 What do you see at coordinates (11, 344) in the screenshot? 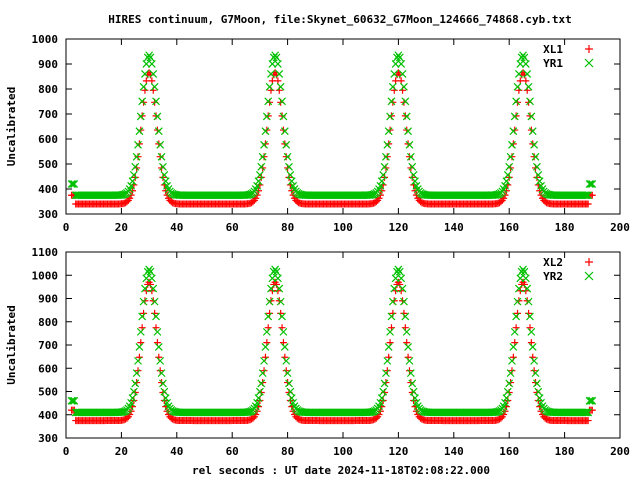
I see `y-axis-label: Uncalibrated` at bounding box center [11, 344].